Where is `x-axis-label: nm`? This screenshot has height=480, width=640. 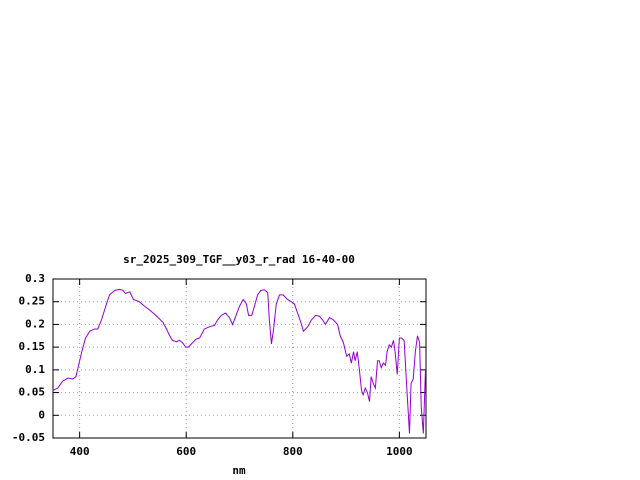 x-axis-label: nm is located at coordinates (239, 470).